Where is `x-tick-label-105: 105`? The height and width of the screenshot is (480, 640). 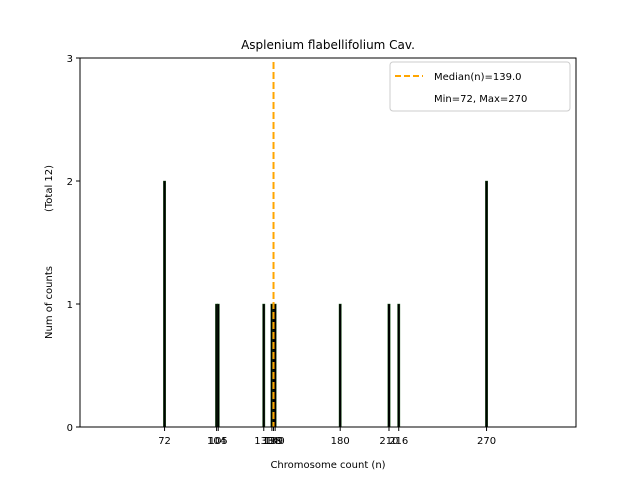
x-tick-label-105: 105 is located at coordinates (218, 441).